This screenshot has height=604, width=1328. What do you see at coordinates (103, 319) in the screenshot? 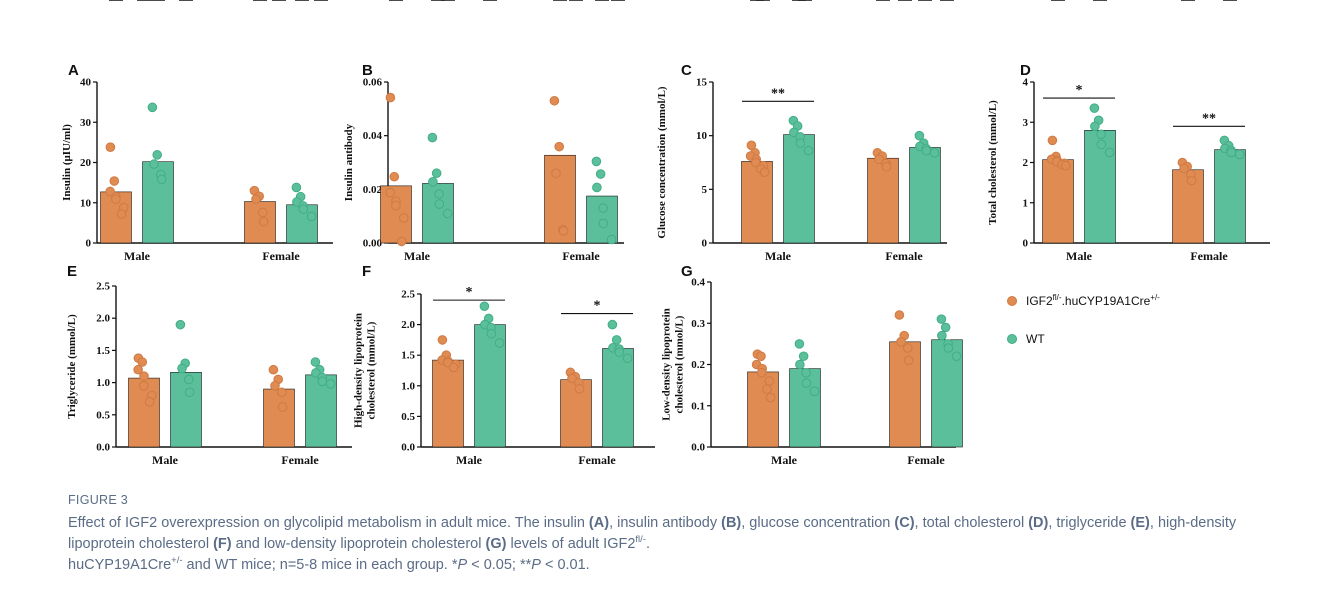
I see `y-tick-label: 2.0` at bounding box center [103, 319].